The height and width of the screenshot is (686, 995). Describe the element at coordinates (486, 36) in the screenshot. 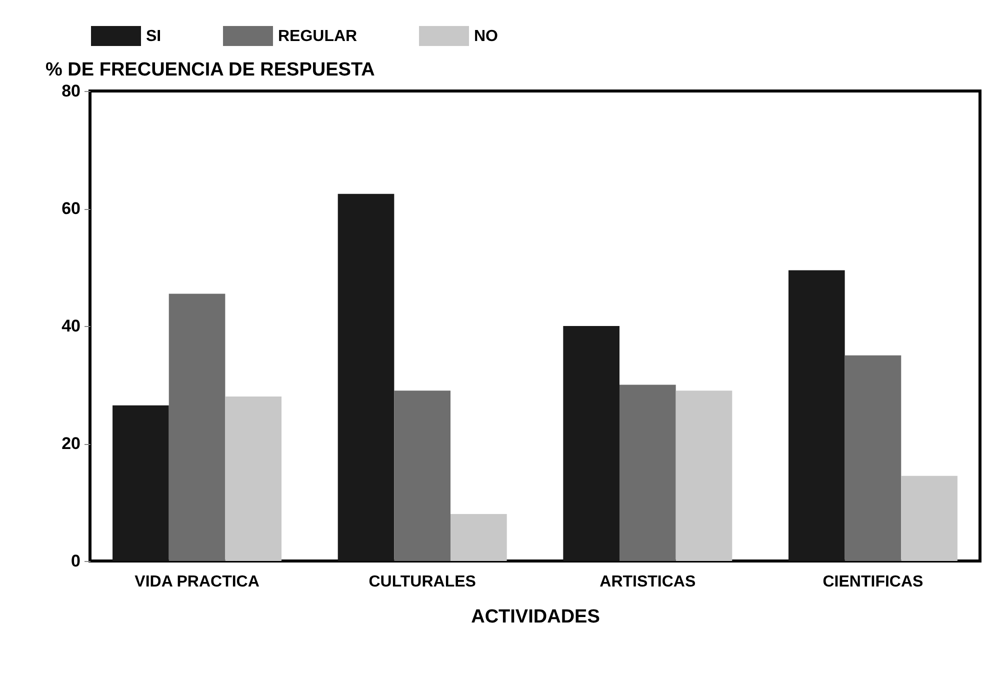

I see `legend-label: NO` at that location.